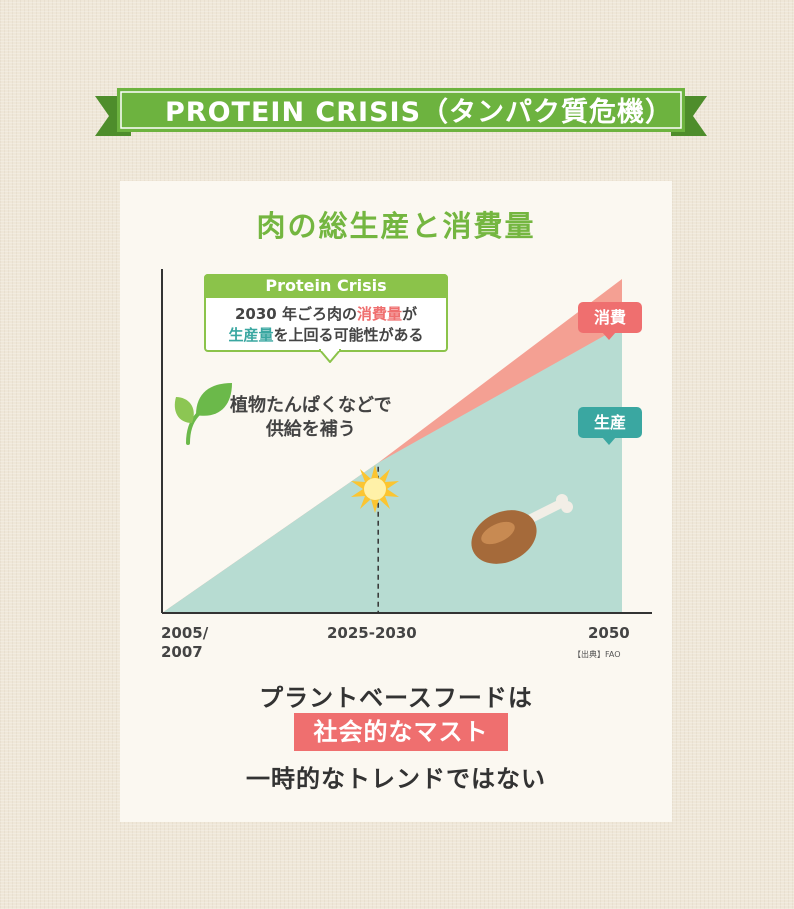 The width and height of the screenshot is (794, 909). What do you see at coordinates (522, 529) in the screenshot?
I see `drumstick-icon` at bounding box center [522, 529].